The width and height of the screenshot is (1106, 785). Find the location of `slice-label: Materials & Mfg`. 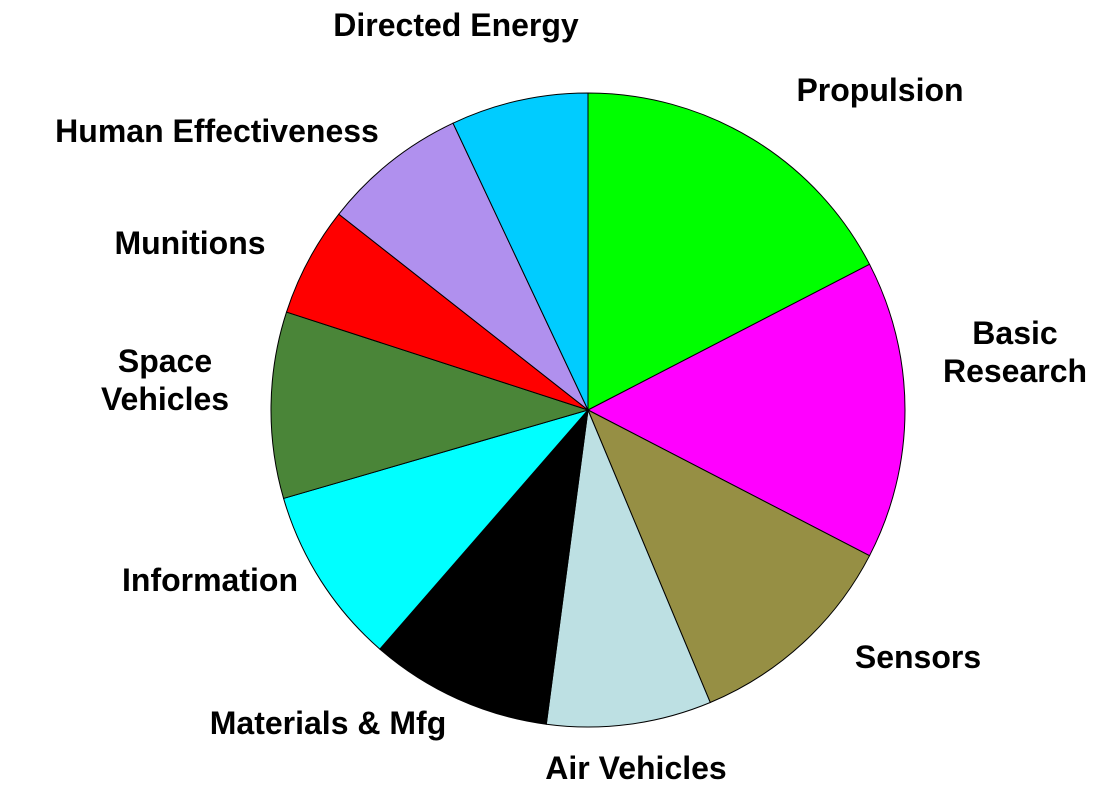

slice-label: Materials & Mfg is located at coordinates (328, 723).